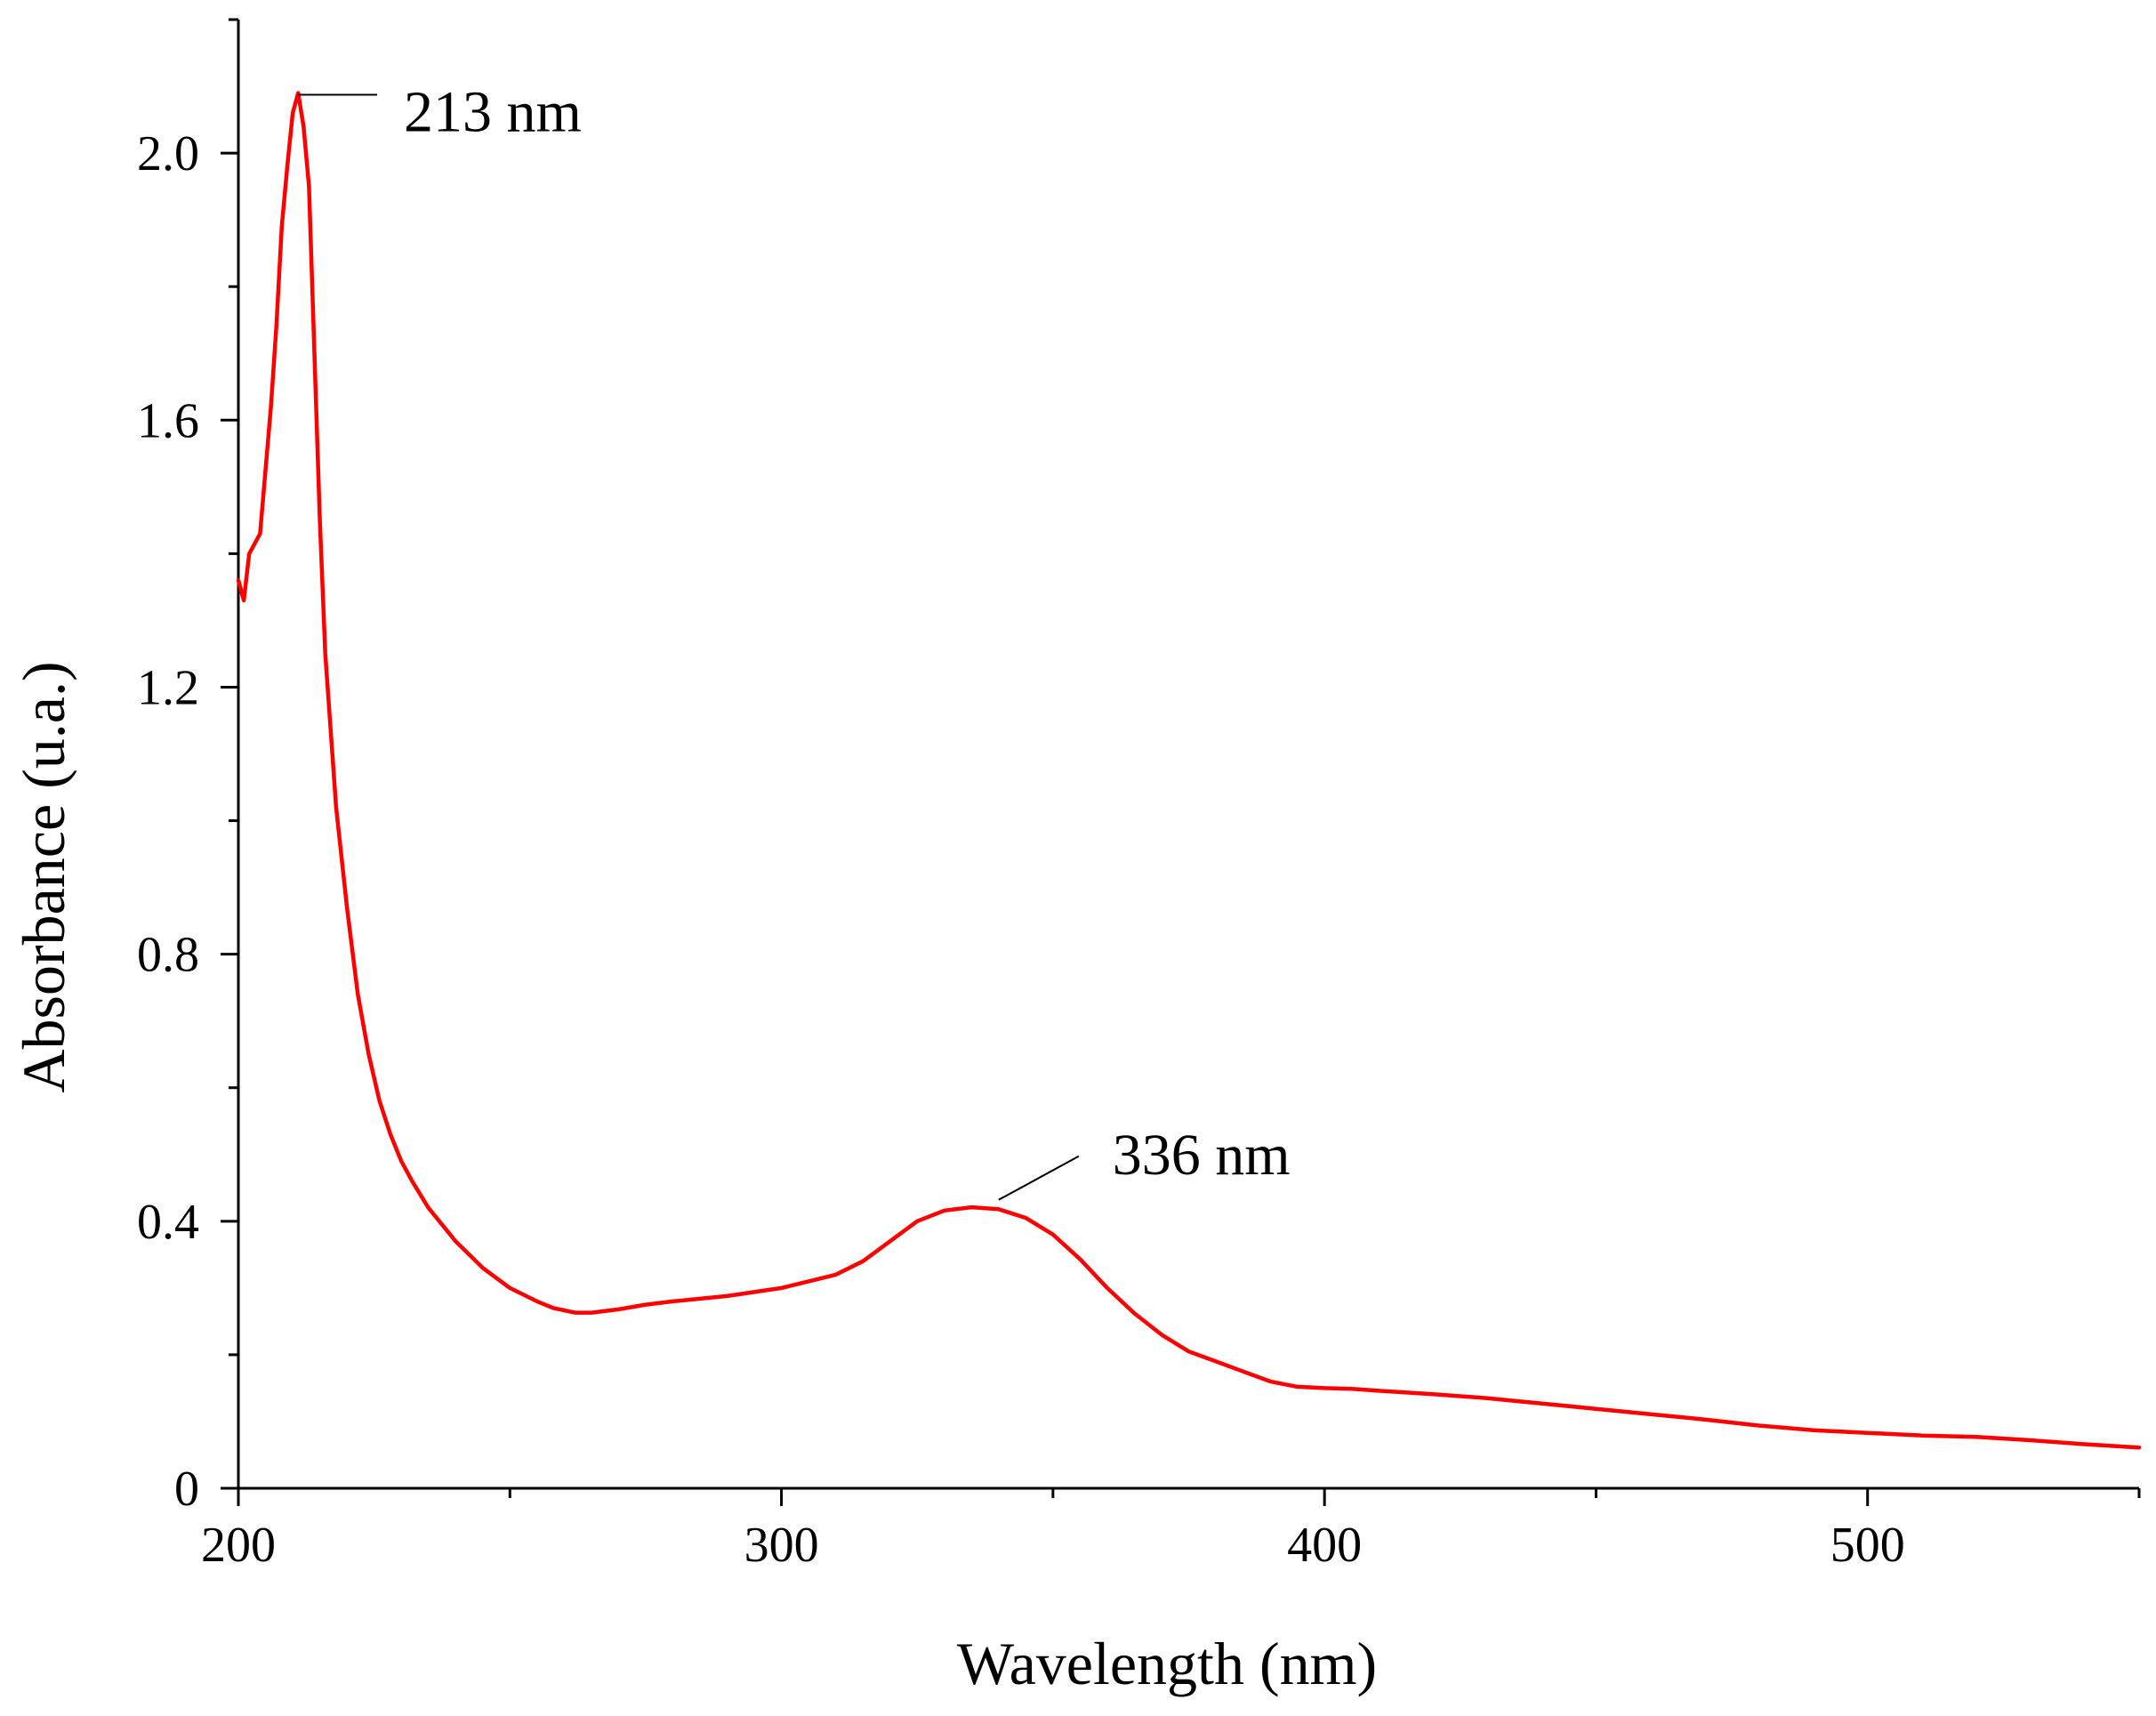 Image resolution: width=2156 pixels, height=1716 pixels. What do you see at coordinates (168, 421) in the screenshot?
I see `y-tick-label: 1.6` at bounding box center [168, 421].